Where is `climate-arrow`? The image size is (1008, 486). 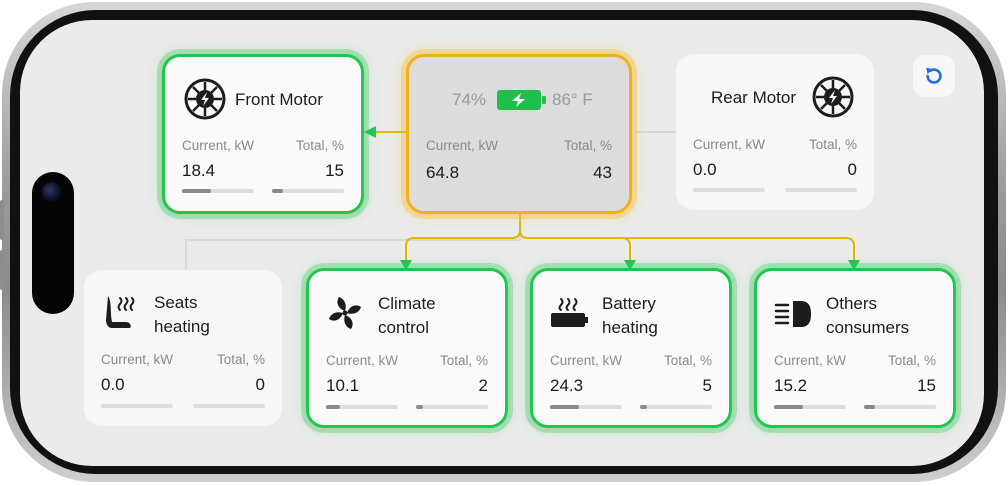 climate-arrow is located at coordinates (406, 265).